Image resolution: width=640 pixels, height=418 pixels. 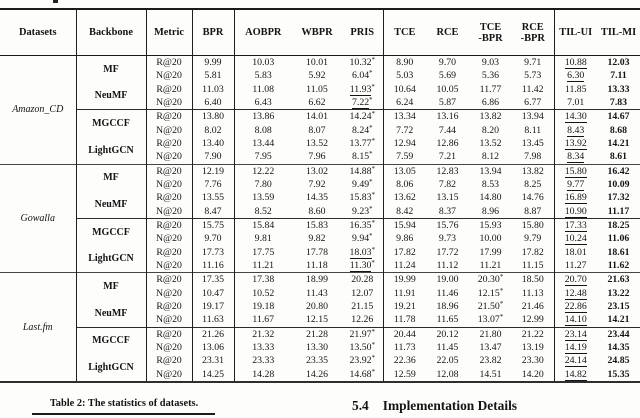 What do you see at coordinates (447, 266) in the screenshot?
I see `value-cell: 11.12` at bounding box center [447, 266].